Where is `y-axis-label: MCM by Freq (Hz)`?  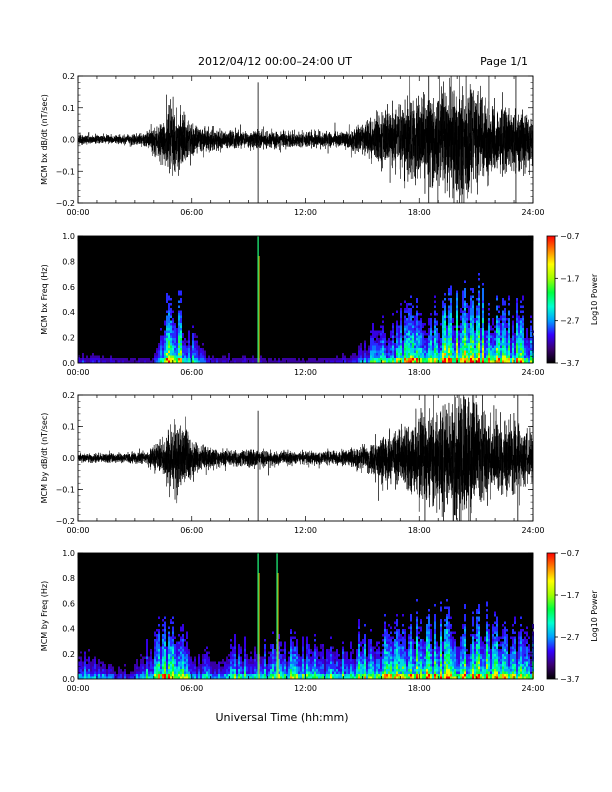 y-axis-label: MCM by Freq (Hz) is located at coordinates (44, 616).